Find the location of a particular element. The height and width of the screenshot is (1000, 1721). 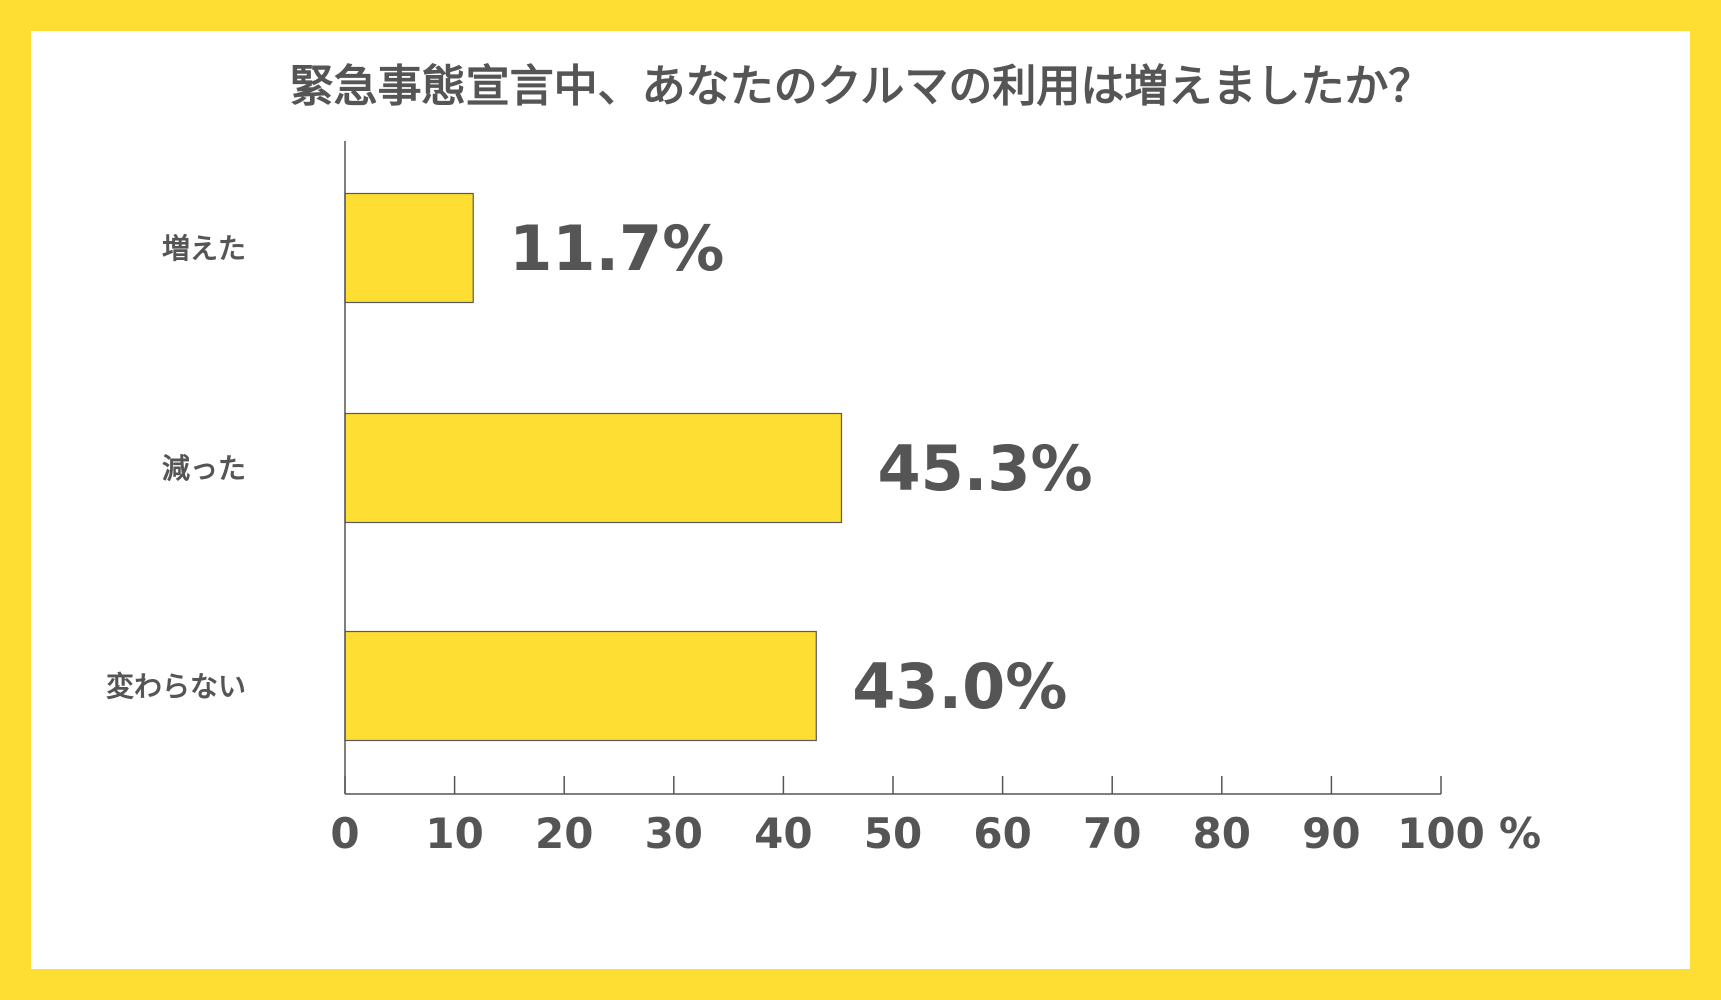

x-tick-label: 30 is located at coordinates (674, 833).